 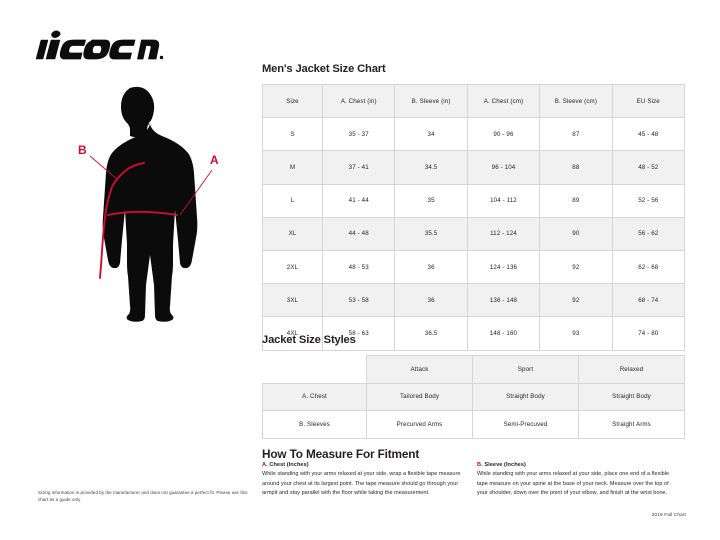 What do you see at coordinates (577, 465) in the screenshot?
I see `measure-sleeve-heading: B. Sleeve (Inches)` at bounding box center [577, 465].